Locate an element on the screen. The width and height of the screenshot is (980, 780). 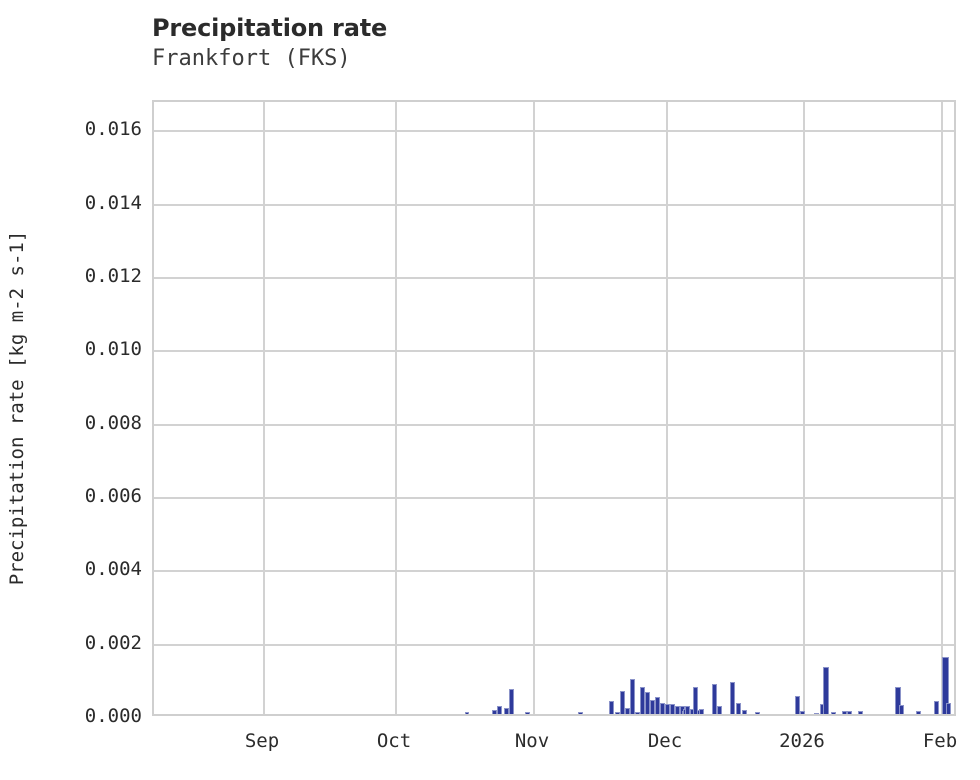
x-axis-tick: Feb is located at coordinates (940, 741).